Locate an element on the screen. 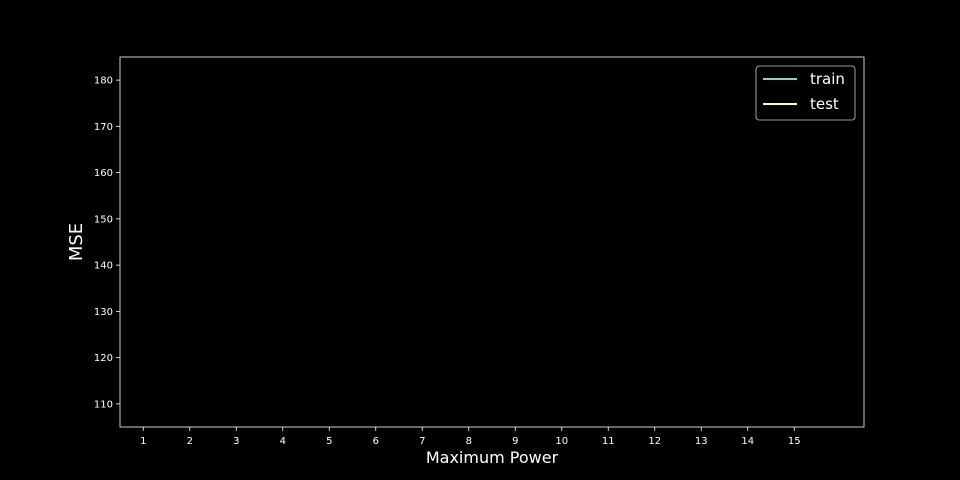 Image resolution: width=960 pixels, height=480 pixels. x-tick-label: 5 is located at coordinates (329, 441).